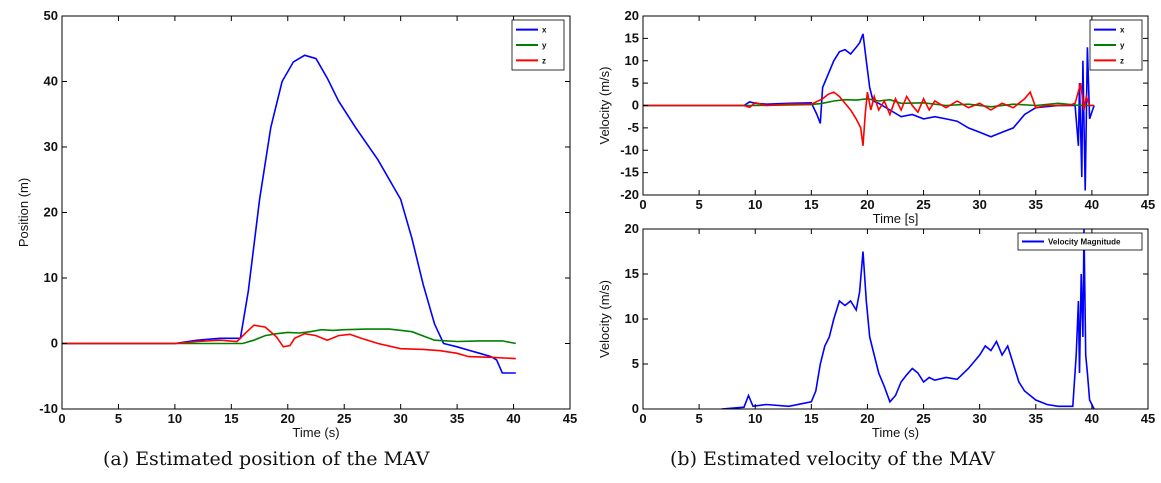 The width and height of the screenshot is (1161, 483). Describe the element at coordinates (908, 319) in the screenshot. I see `series-line-velocity-magnitude` at that location.